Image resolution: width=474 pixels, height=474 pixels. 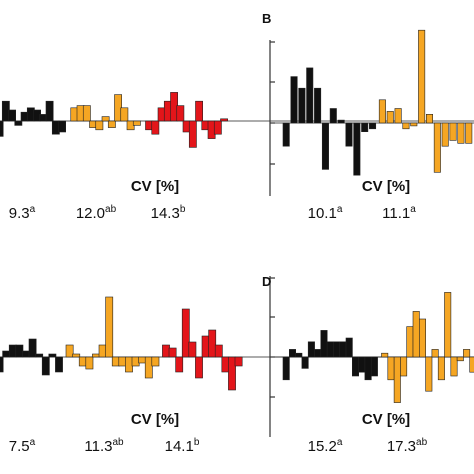 I want to click on panel-letter-d: D, so click(x=266, y=281).